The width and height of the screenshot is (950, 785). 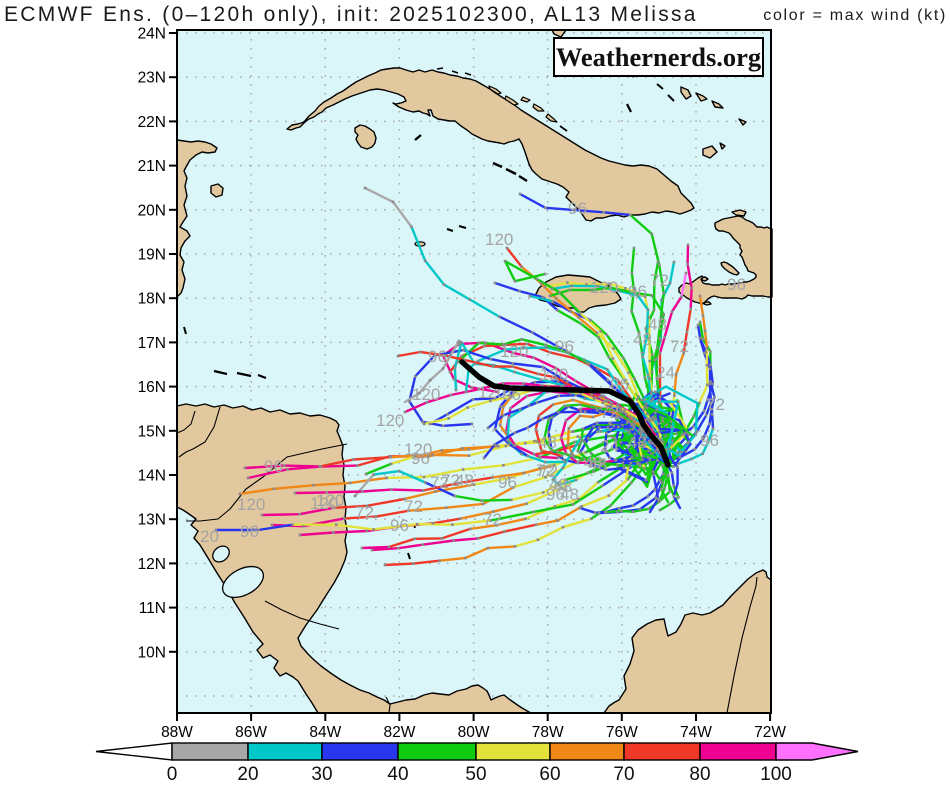 I want to click on svg-text: 50, so click(x=475, y=774).